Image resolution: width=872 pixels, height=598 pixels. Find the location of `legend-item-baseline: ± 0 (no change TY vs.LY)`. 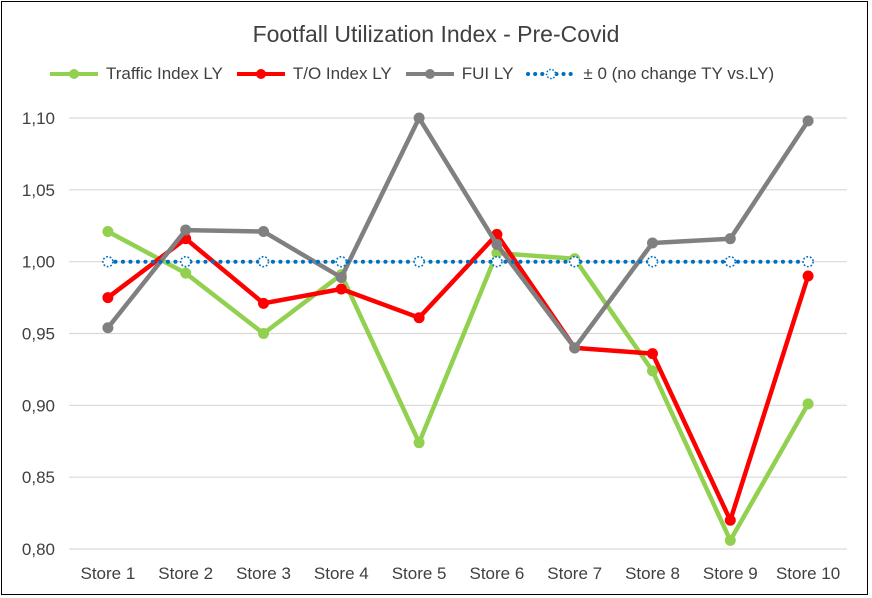

legend-item-baseline: ± 0 (no change TY vs.LY) is located at coordinates (649, 74).